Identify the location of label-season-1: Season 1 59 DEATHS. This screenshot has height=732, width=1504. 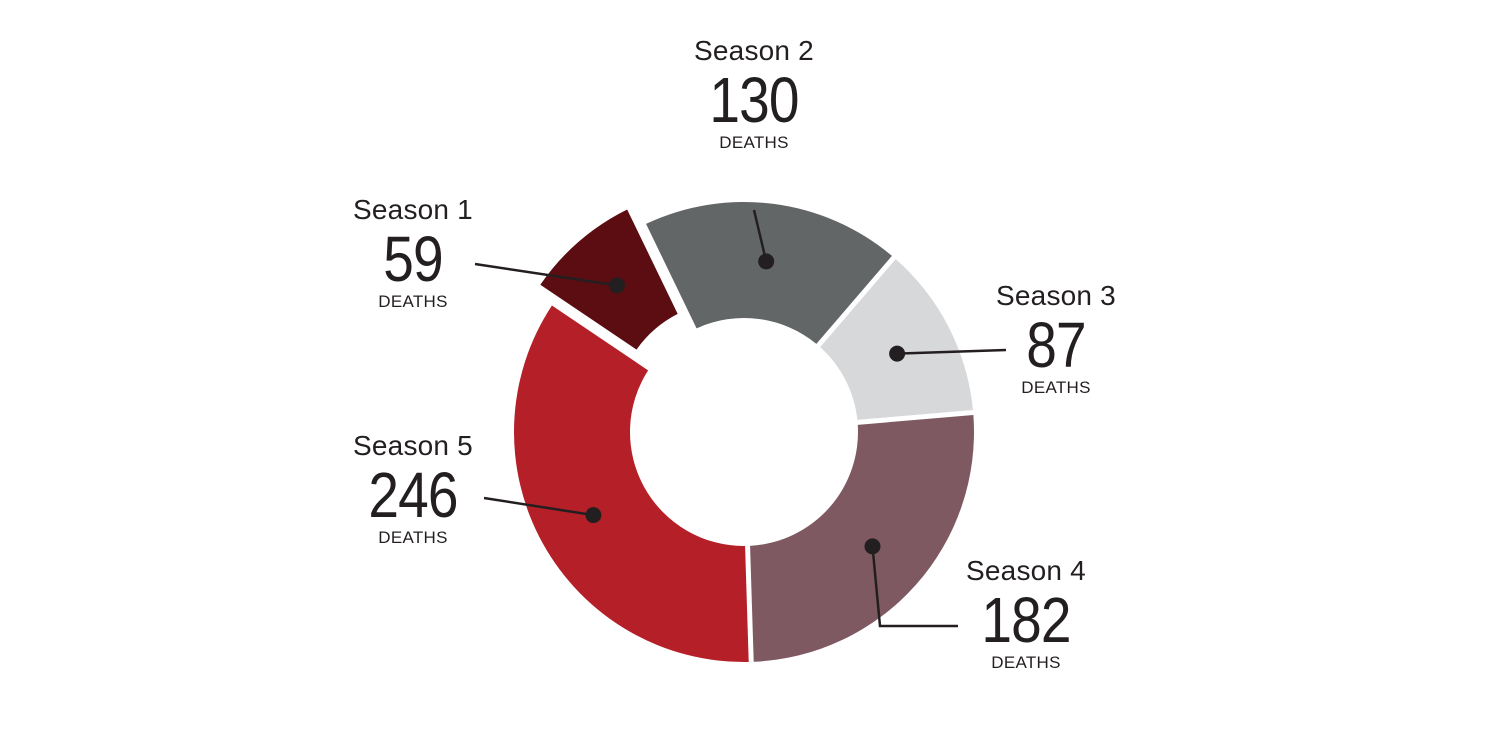
(413, 253).